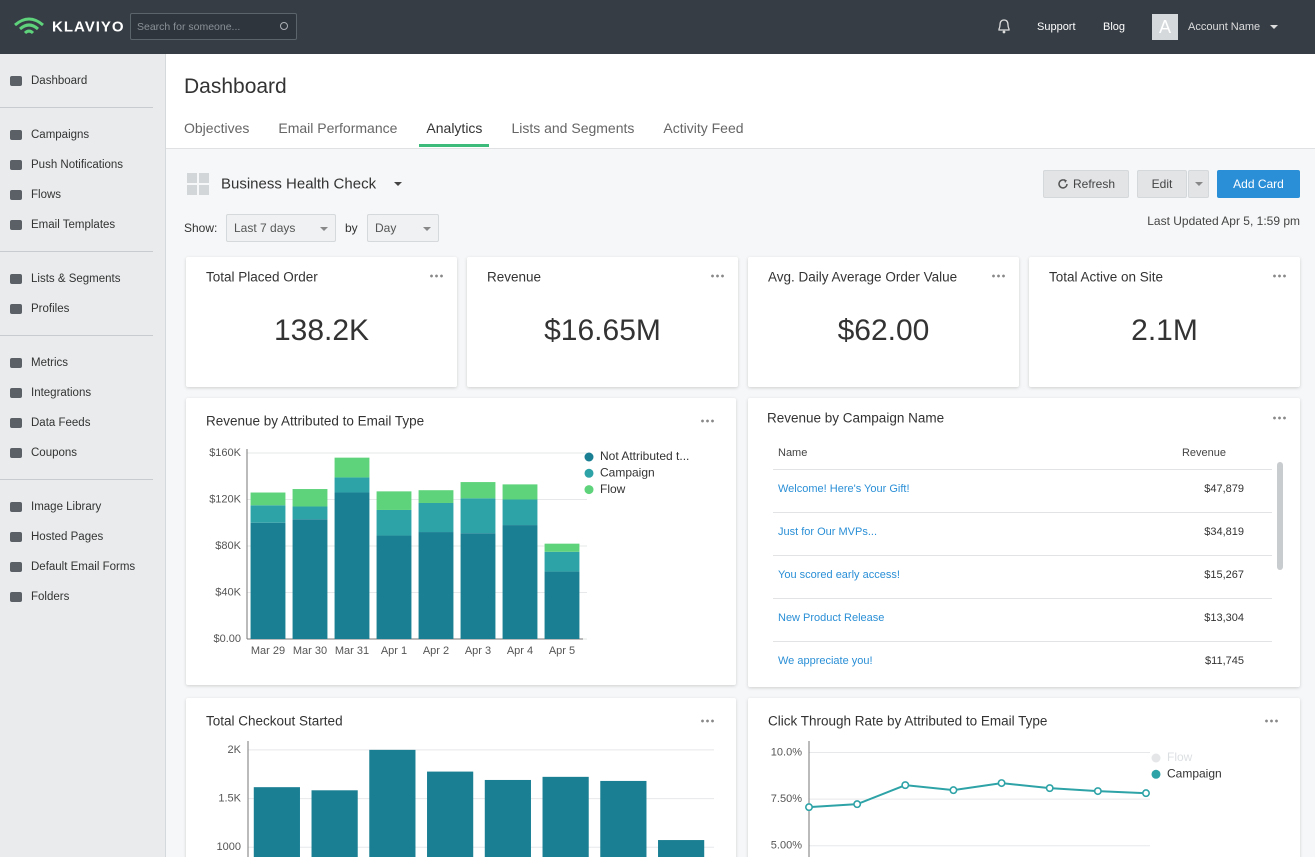 This screenshot has width=1315, height=857. What do you see at coordinates (844, 489) in the screenshot?
I see `campaign-link: Welcome! Here's Your Gift!` at bounding box center [844, 489].